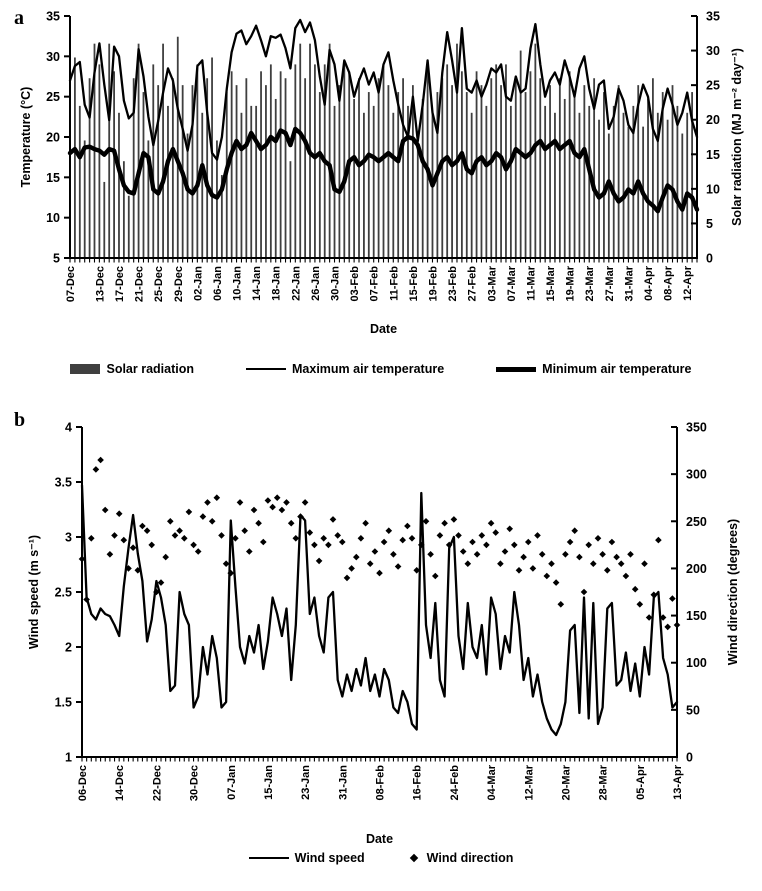 Image resolution: width=762 pixels, height=891 pixels. What do you see at coordinates (413, 858) in the screenshot?
I see `wind-direction-diamond-icon` at bounding box center [413, 858].